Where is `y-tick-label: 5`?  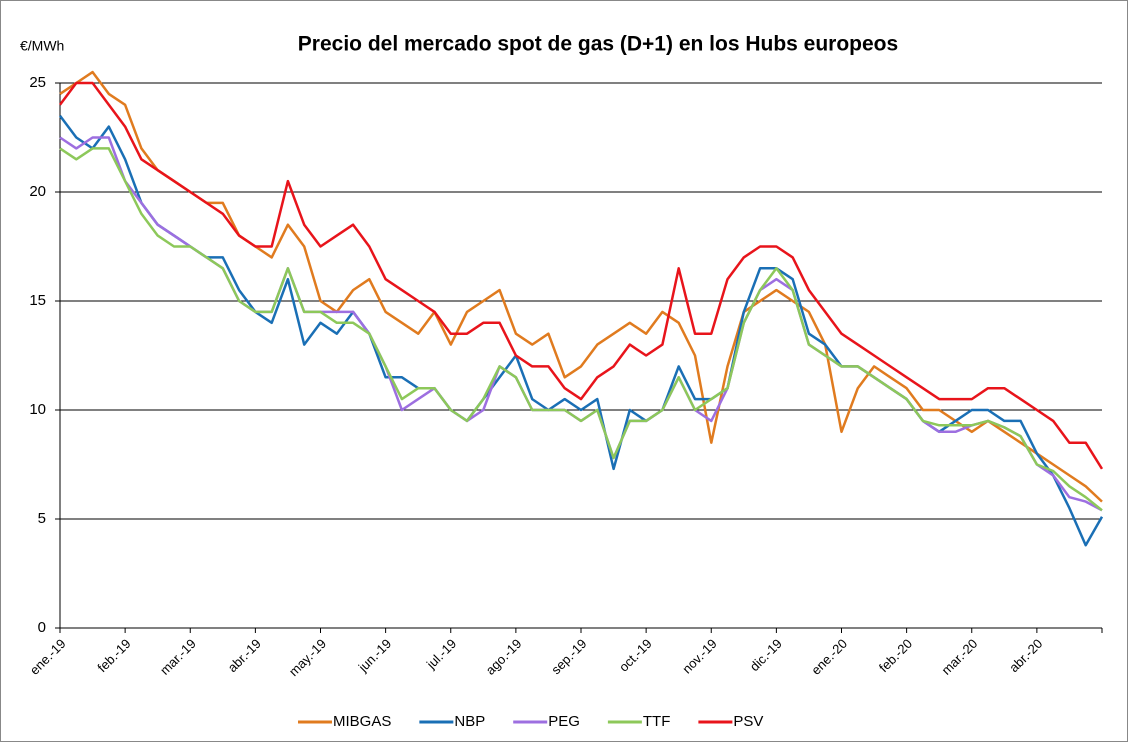 y-tick-label: 5 is located at coordinates (42, 518).